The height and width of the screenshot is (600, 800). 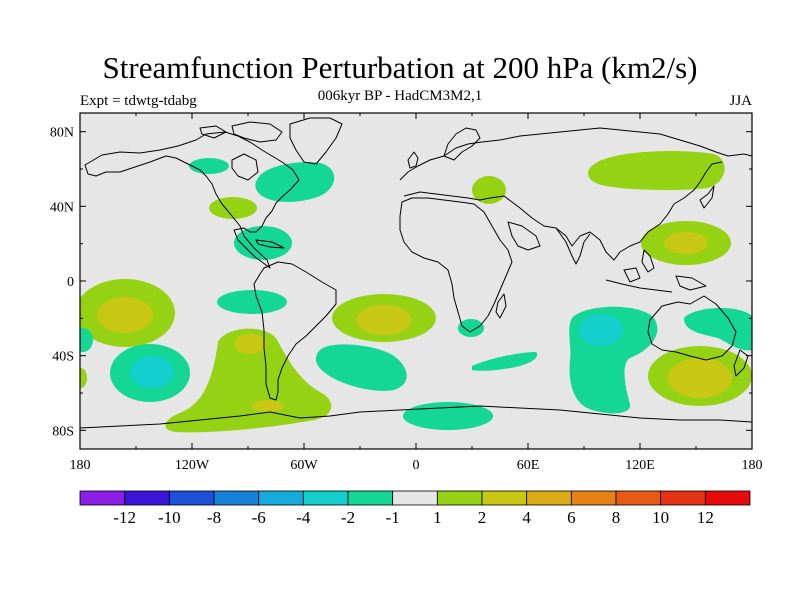 What do you see at coordinates (192, 465) in the screenshot?
I see `x-tick-label: 120W` at bounding box center [192, 465].